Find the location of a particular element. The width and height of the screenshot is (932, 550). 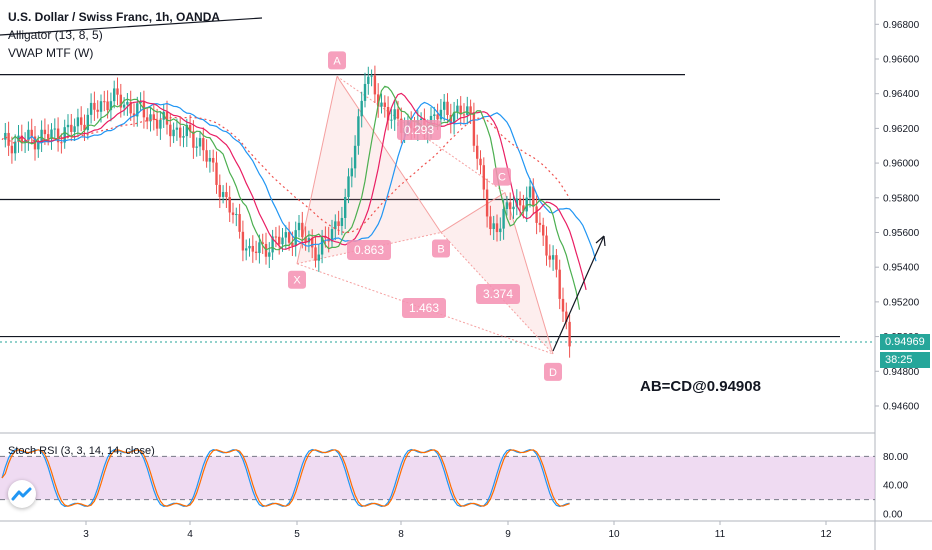

chart-title: U.S. Dollar / Swiss Franc, 1h, OANDA is located at coordinates (114, 17).